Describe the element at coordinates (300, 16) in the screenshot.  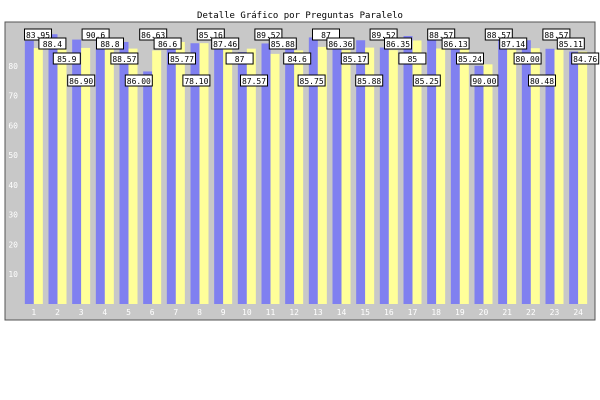
I see `chart-title: Detalle Gráfico por Preguntas Paralelo` at that location.